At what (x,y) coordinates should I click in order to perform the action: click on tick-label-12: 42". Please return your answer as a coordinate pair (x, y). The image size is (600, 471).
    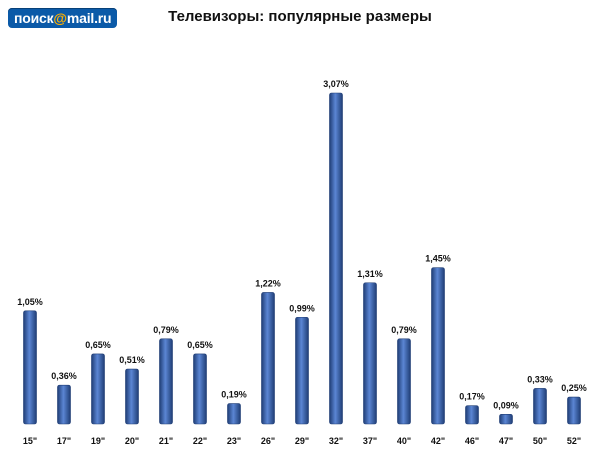
    Looking at the image, I should click on (438, 441).